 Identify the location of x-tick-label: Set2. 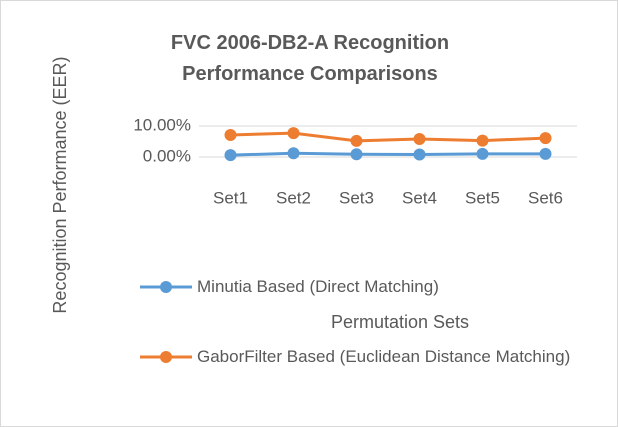
(293, 197).